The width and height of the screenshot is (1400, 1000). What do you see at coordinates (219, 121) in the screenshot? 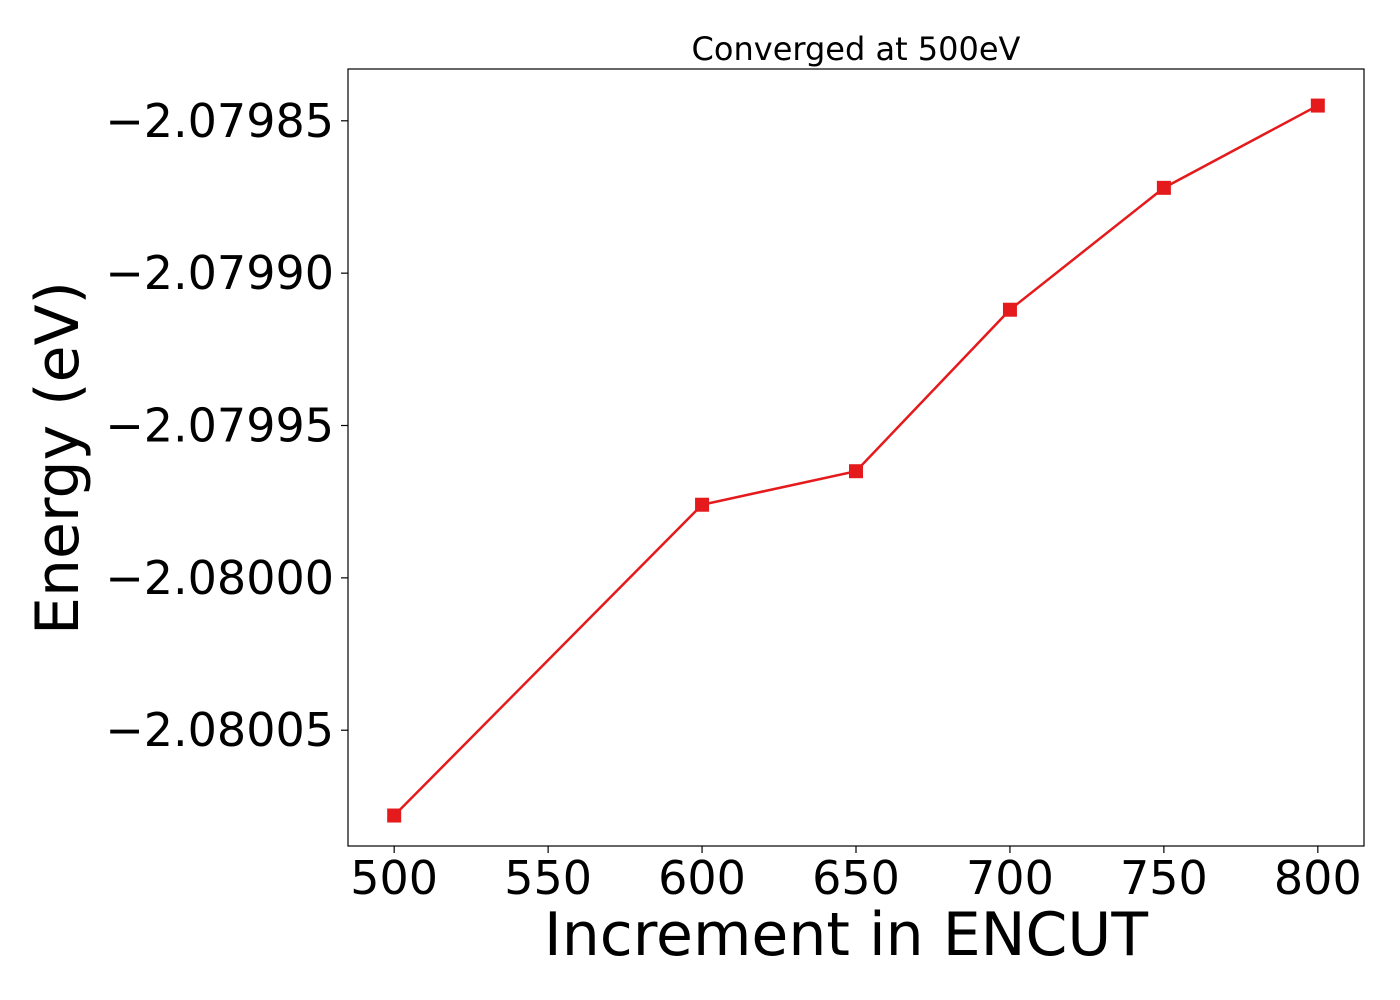
I see `y-tick-label: −2.07985` at bounding box center [219, 121].